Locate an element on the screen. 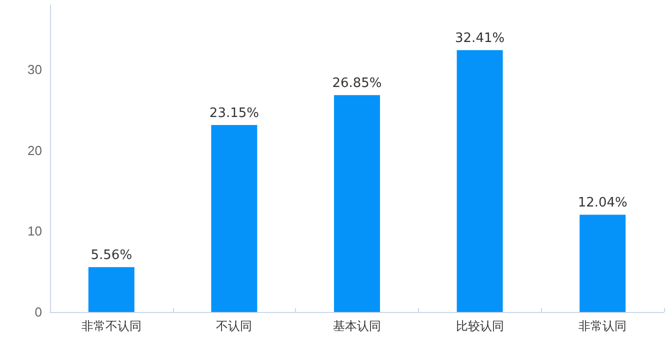  data-label: 12.04% is located at coordinates (603, 203).